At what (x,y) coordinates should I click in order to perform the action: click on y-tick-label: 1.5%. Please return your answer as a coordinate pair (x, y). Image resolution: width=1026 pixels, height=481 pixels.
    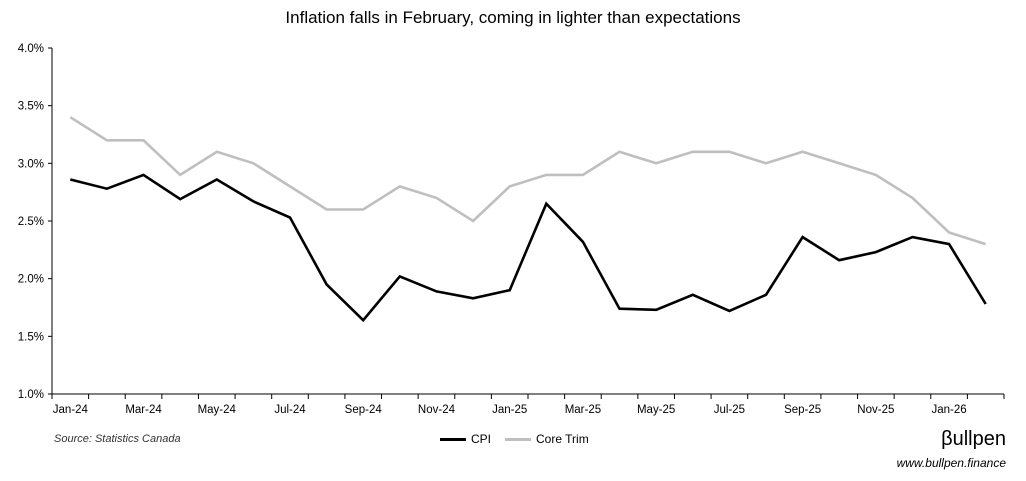
    Looking at the image, I should click on (31, 337).